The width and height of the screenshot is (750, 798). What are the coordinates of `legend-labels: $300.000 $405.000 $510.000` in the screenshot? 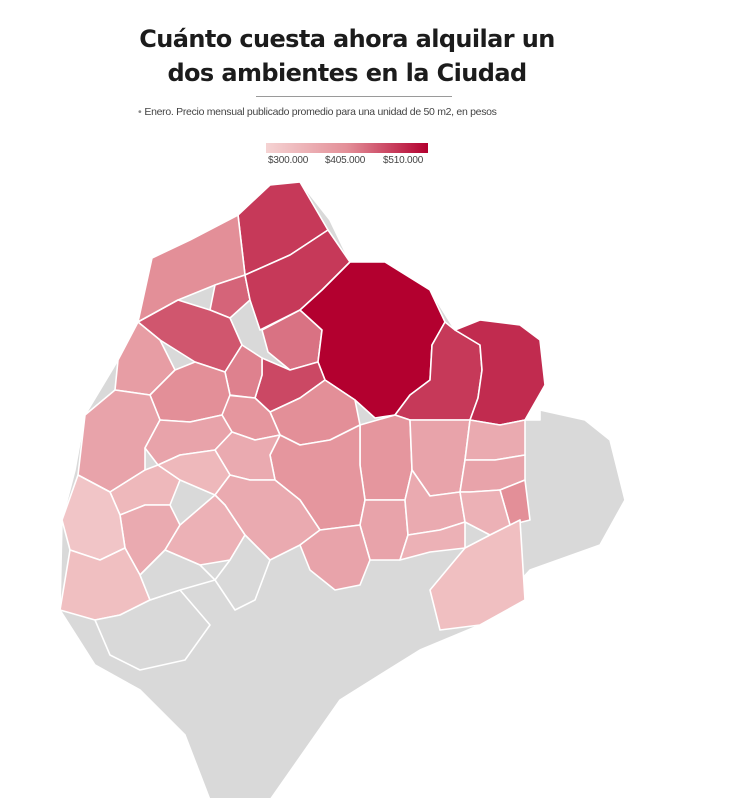 It's located at (347, 160).